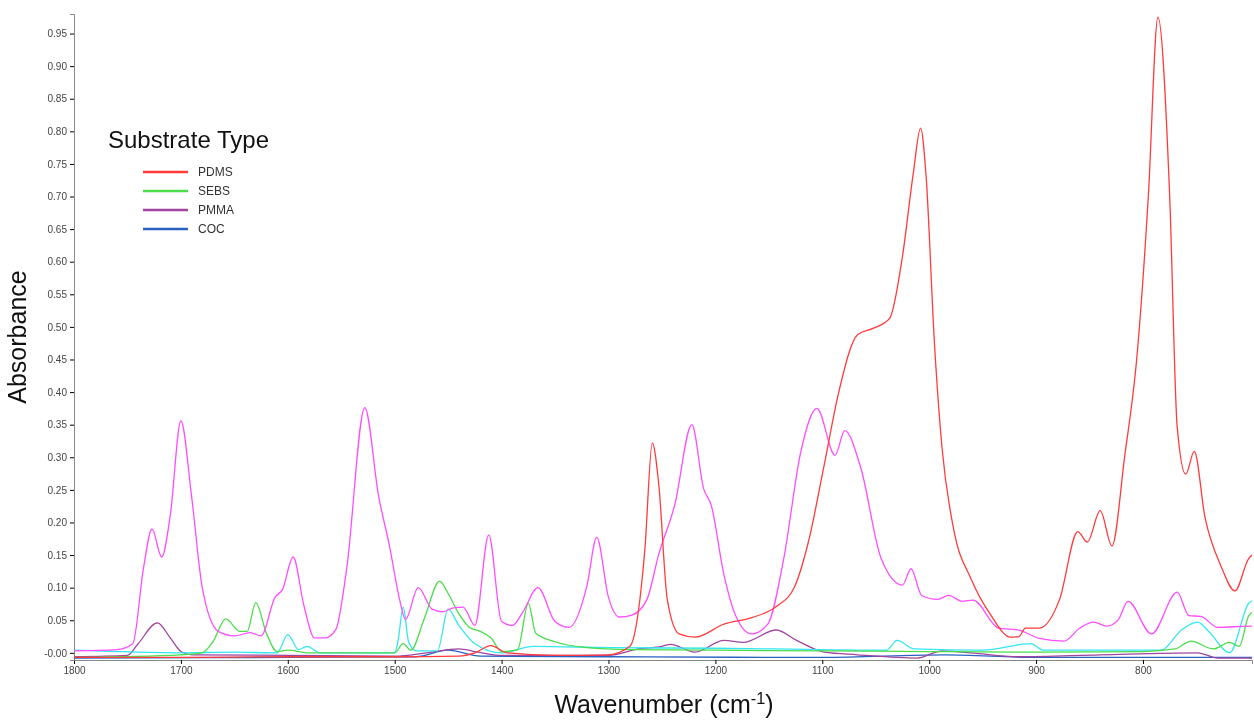 This screenshot has height=721, width=1254. Describe the element at coordinates (930, 671) in the screenshot. I see `x-tick-label: 1000` at that location.